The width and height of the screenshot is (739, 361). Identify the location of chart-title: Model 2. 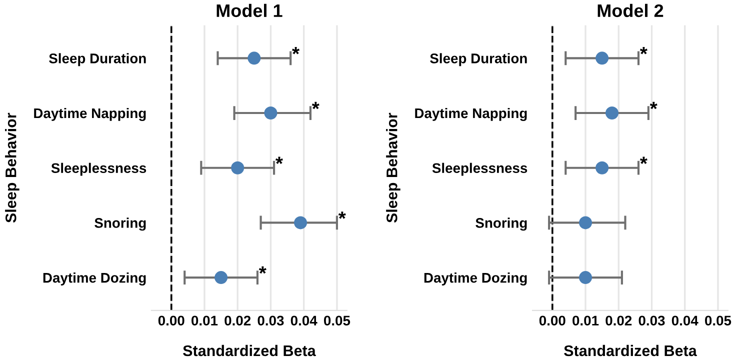
(631, 11).